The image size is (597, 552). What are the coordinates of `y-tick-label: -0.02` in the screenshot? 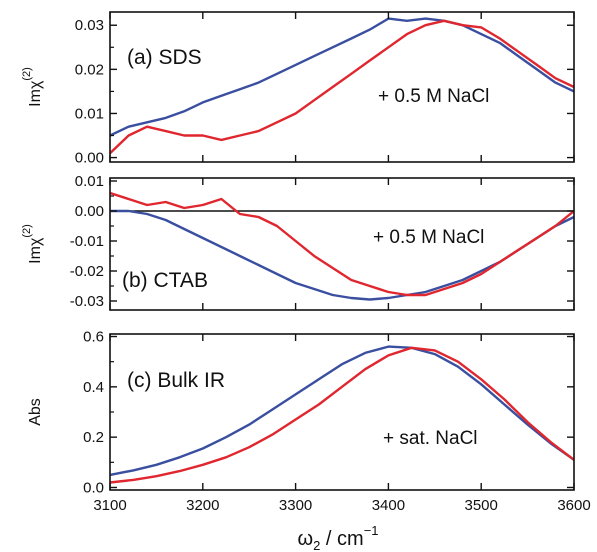 It's located at (87, 271).